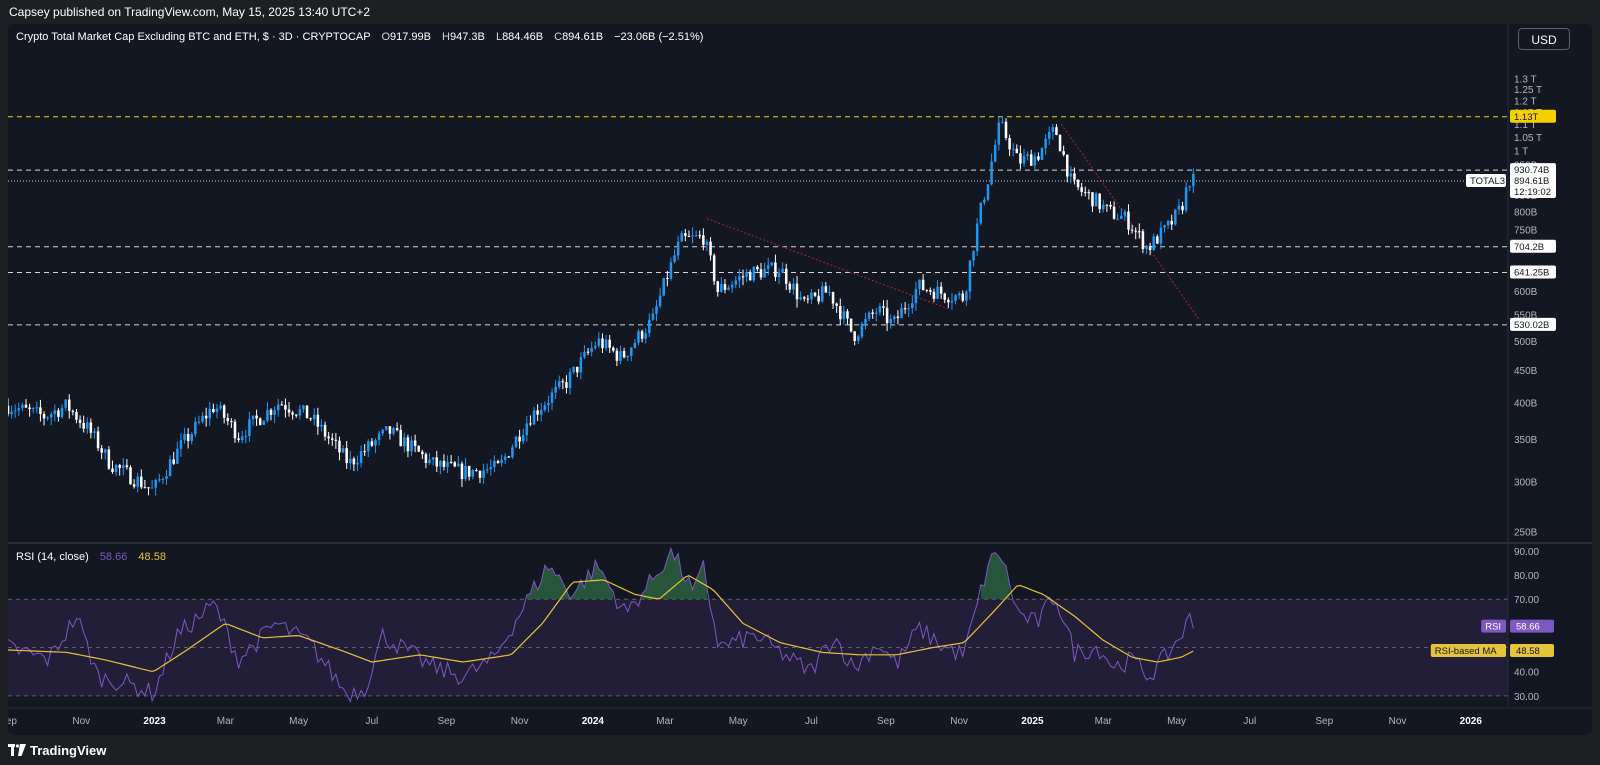 Image resolution: width=1600 pixels, height=765 pixels. Describe the element at coordinates (1533, 272) in the screenshot. I see `price-level-label: 641.25B` at that location.